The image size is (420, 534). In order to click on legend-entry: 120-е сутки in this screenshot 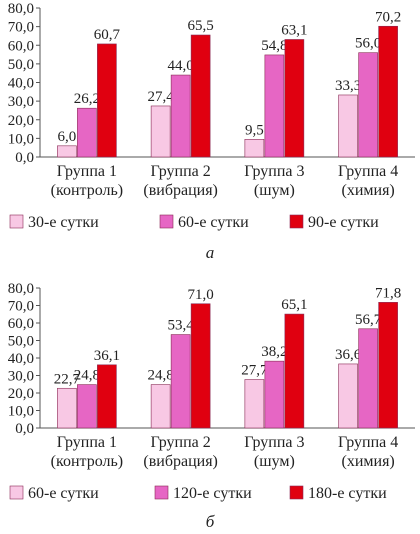, I will do `click(212, 493)`.